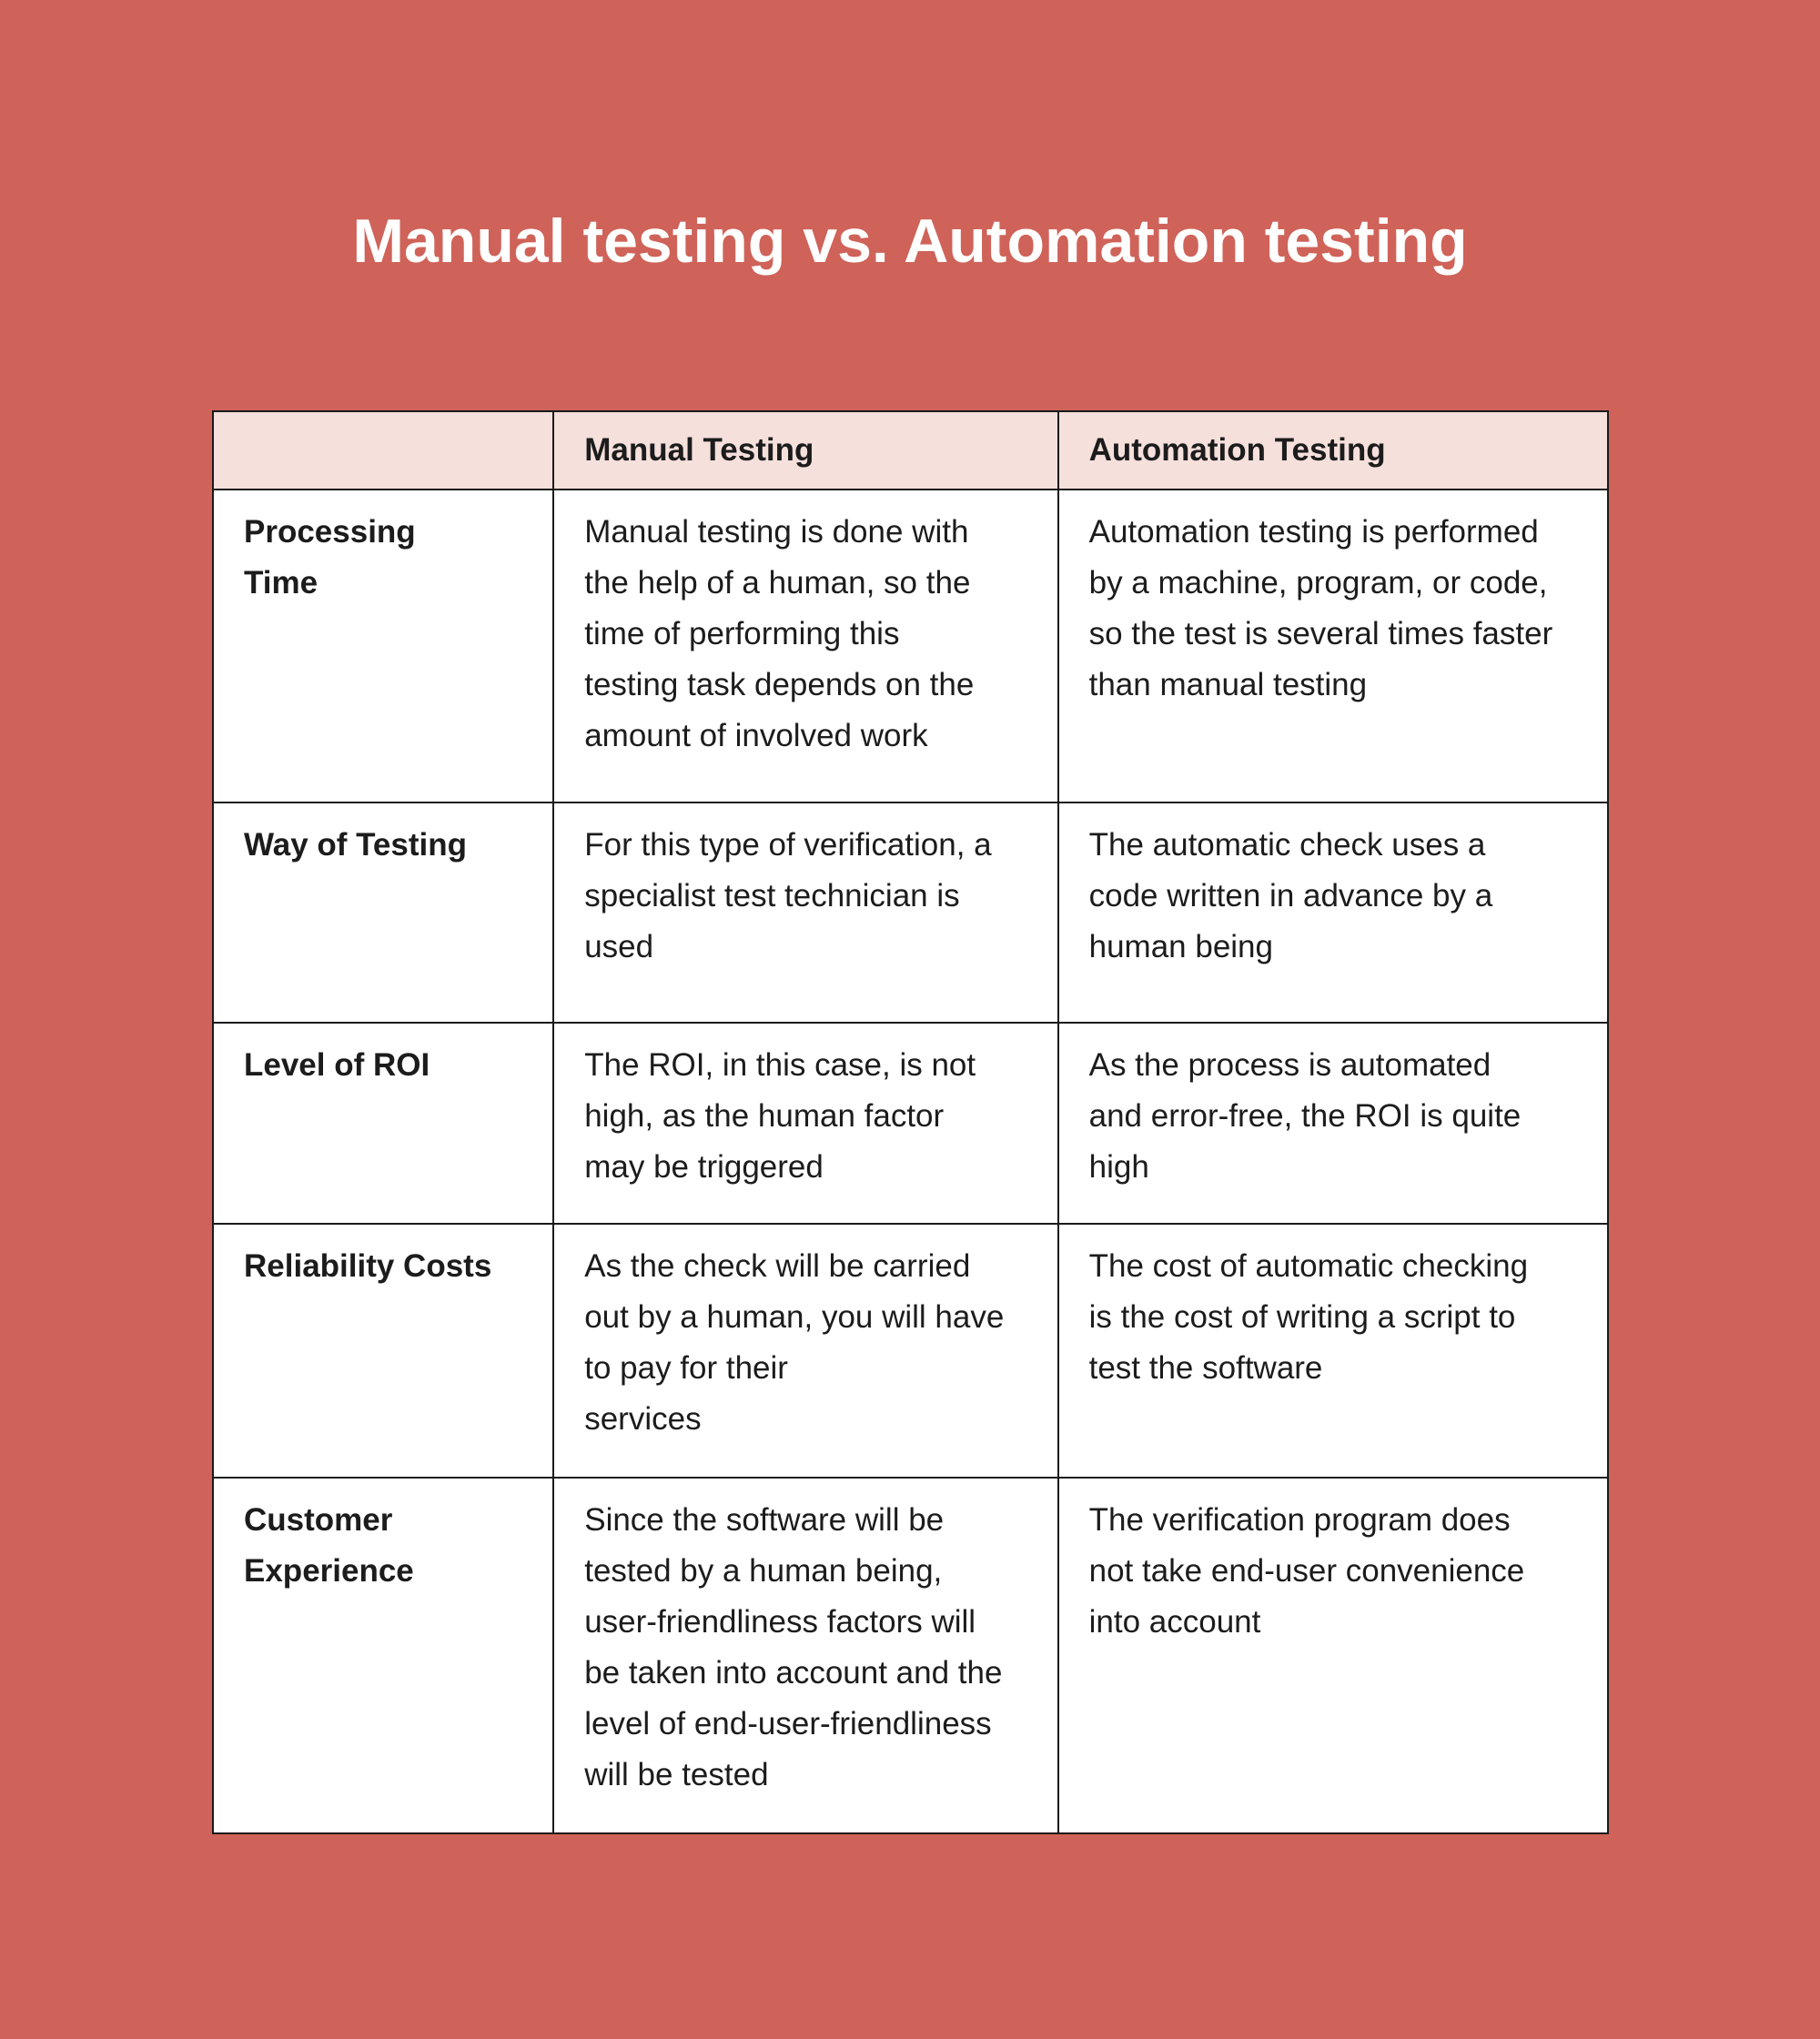 This screenshot has width=1820, height=2039. Describe the element at coordinates (383, 1123) in the screenshot. I see `row-label: Level of ROI` at that location.